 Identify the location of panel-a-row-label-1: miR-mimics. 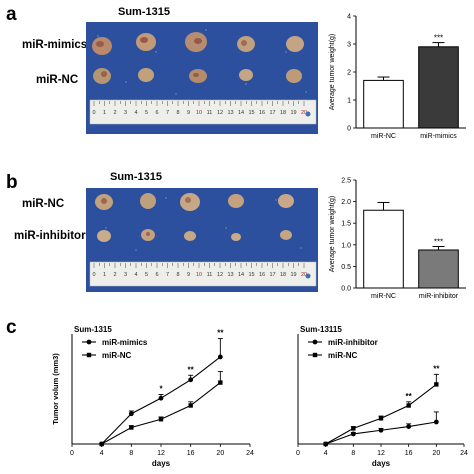
(55, 45).